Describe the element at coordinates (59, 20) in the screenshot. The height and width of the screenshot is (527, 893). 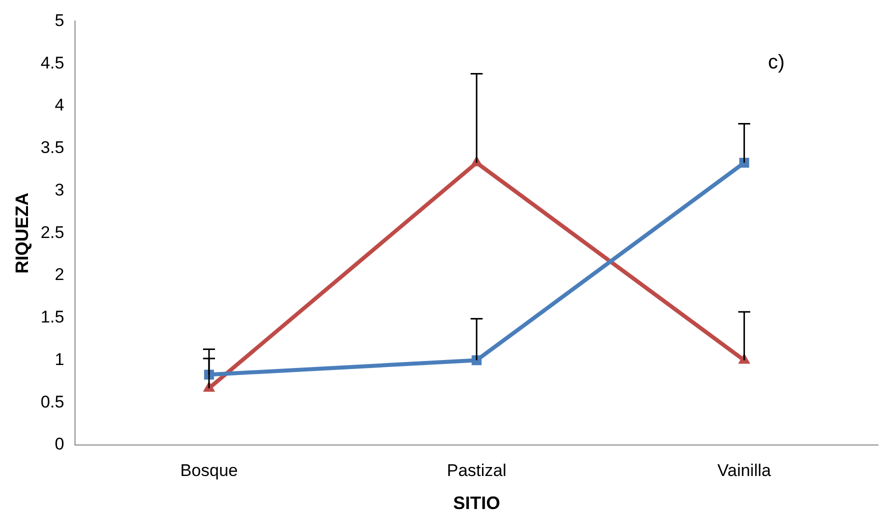
I see `y-tick-label: 5` at that location.